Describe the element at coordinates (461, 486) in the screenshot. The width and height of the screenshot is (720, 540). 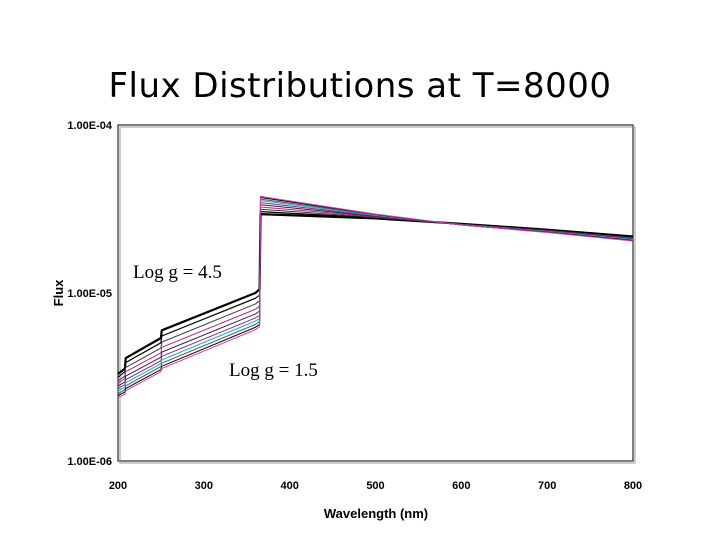
I see `x-tick-label-600: 600` at that location.